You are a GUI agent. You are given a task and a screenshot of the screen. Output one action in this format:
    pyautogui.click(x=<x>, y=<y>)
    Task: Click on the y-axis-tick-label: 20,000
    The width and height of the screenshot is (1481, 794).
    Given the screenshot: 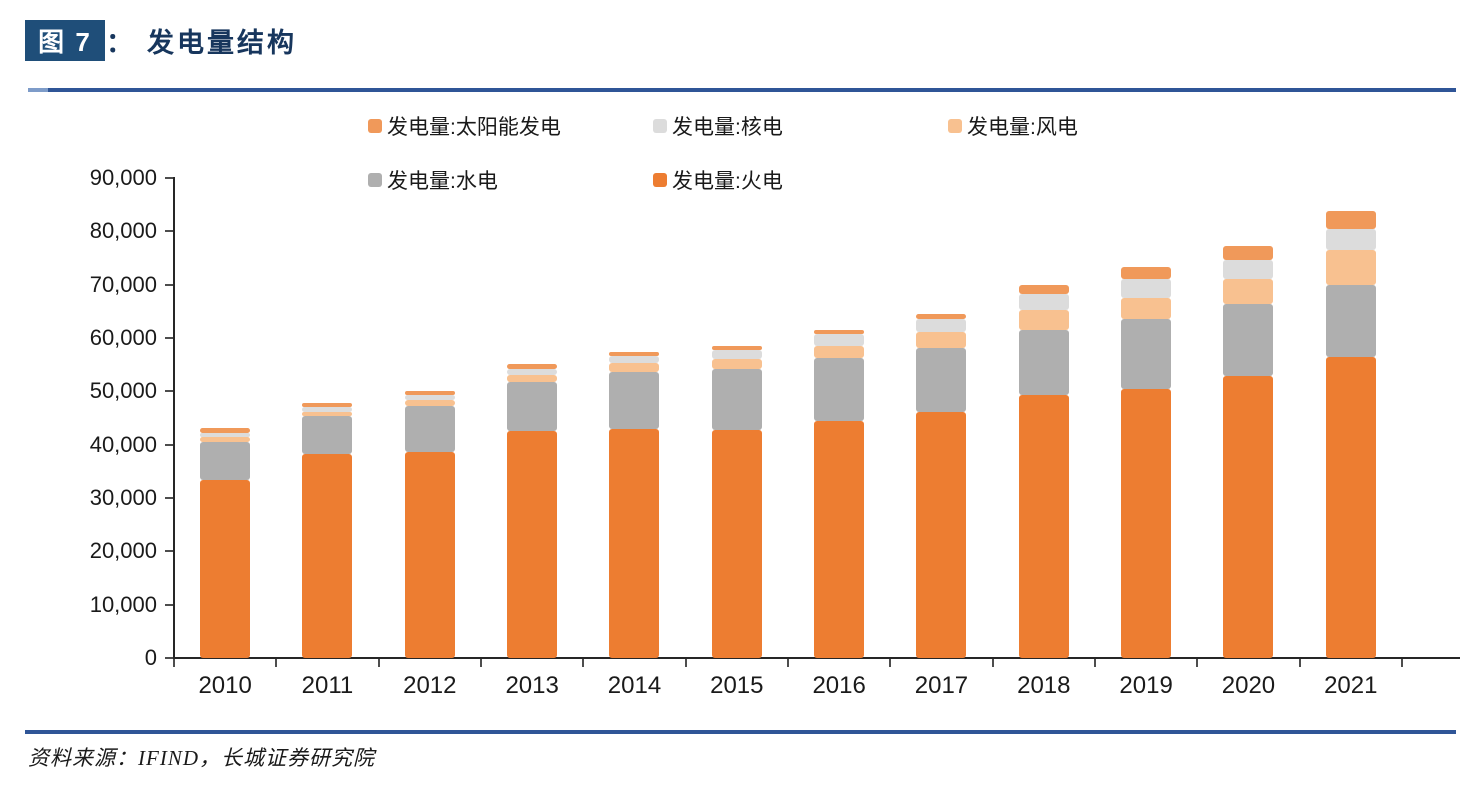 What is the action you would take?
    pyautogui.click(x=123, y=551)
    